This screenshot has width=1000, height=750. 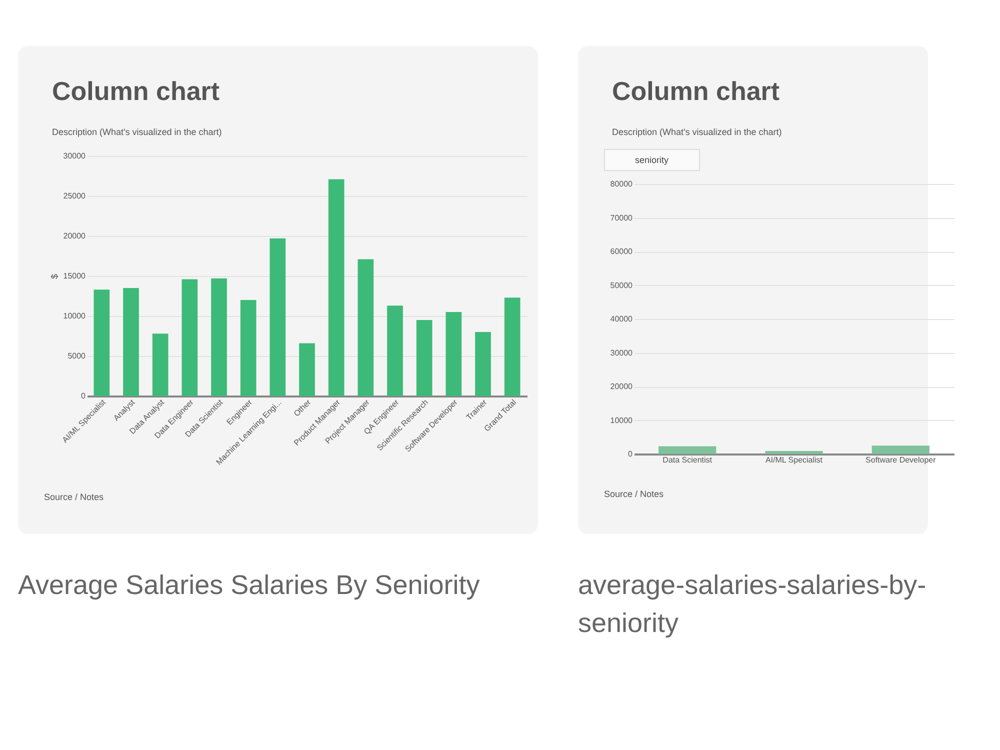 What do you see at coordinates (622, 285) in the screenshot?
I see `y-tick-label: 50000` at bounding box center [622, 285].